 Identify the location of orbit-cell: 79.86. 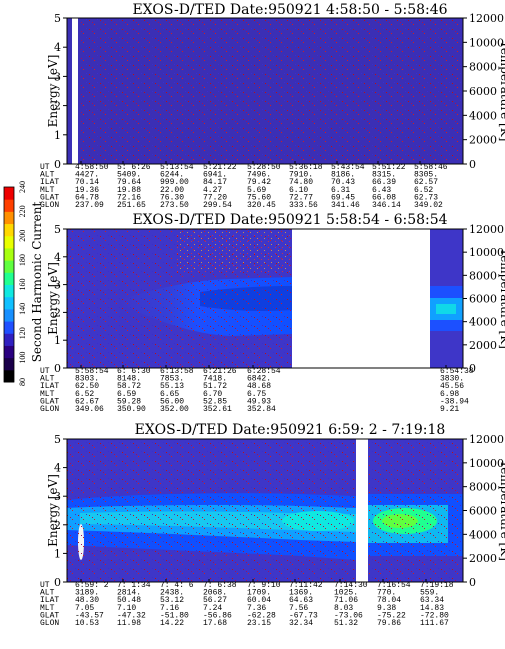
(389, 623).